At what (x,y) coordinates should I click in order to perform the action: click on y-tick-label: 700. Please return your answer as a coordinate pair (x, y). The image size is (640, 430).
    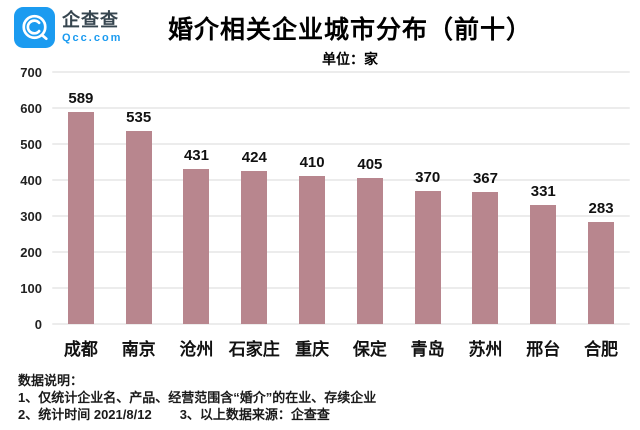
    Looking at the image, I should click on (31, 72).